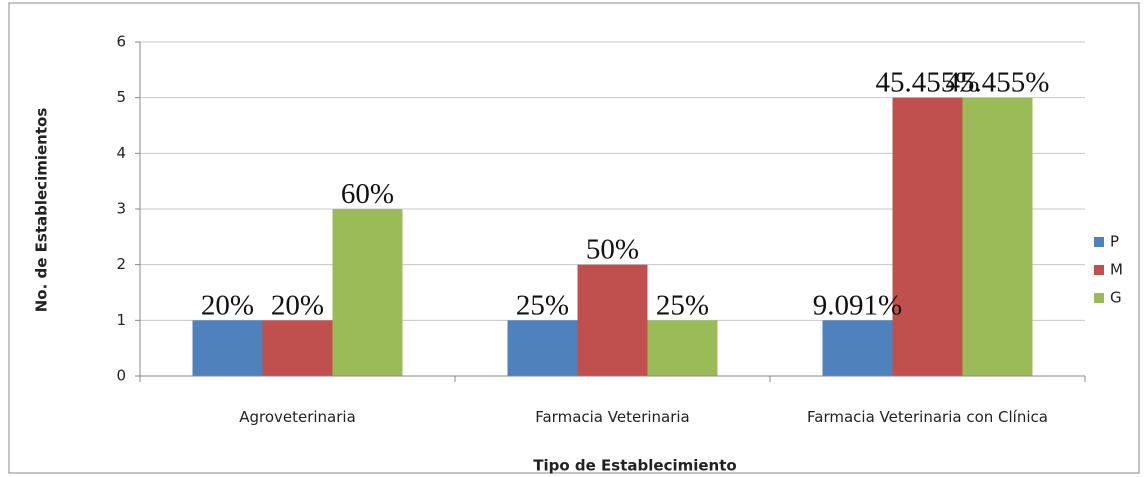 The width and height of the screenshot is (1145, 477). I want to click on y-tick-label: 3, so click(121, 209).